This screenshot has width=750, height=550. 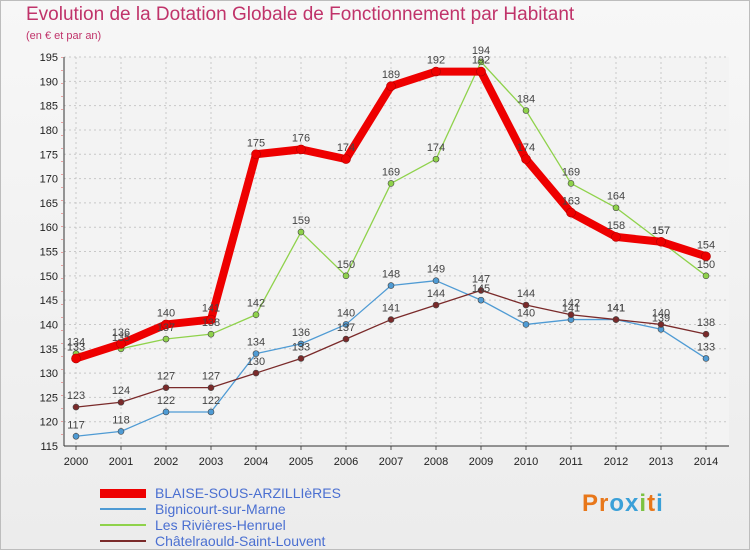 What do you see at coordinates (49, 204) in the screenshot?
I see `y-tick-label: 165` at bounding box center [49, 204].